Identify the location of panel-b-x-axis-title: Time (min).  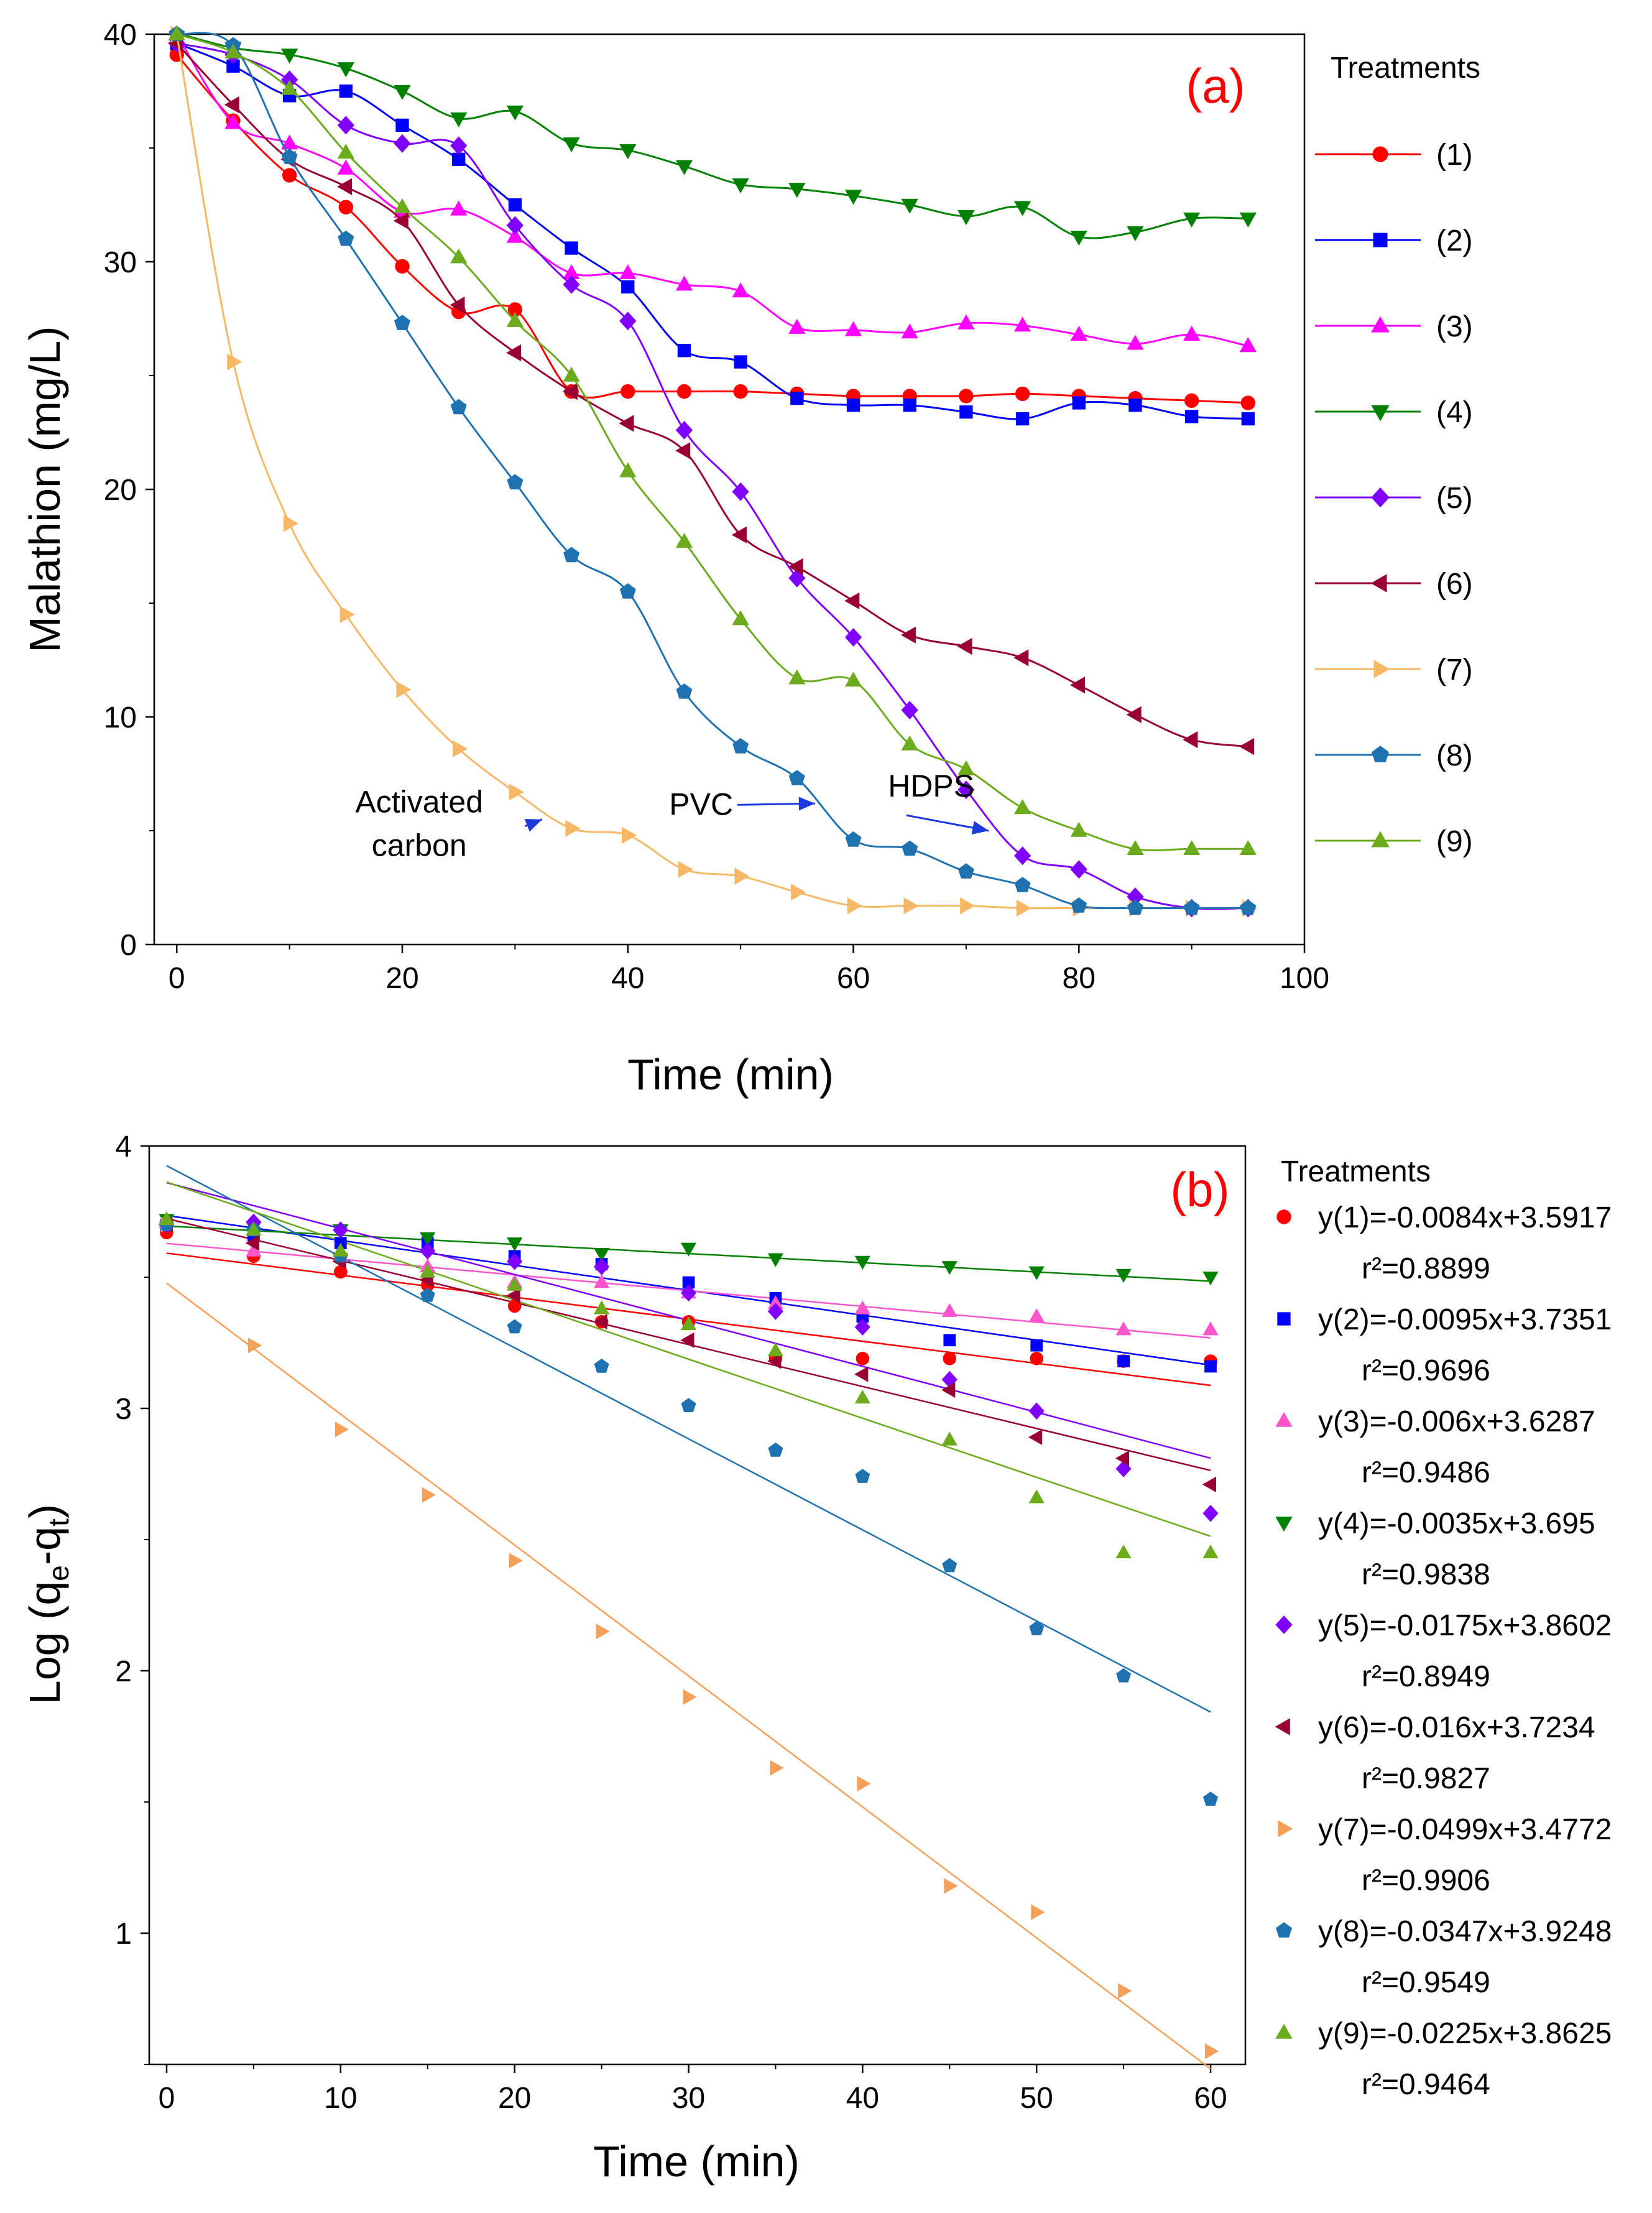
(696, 2161).